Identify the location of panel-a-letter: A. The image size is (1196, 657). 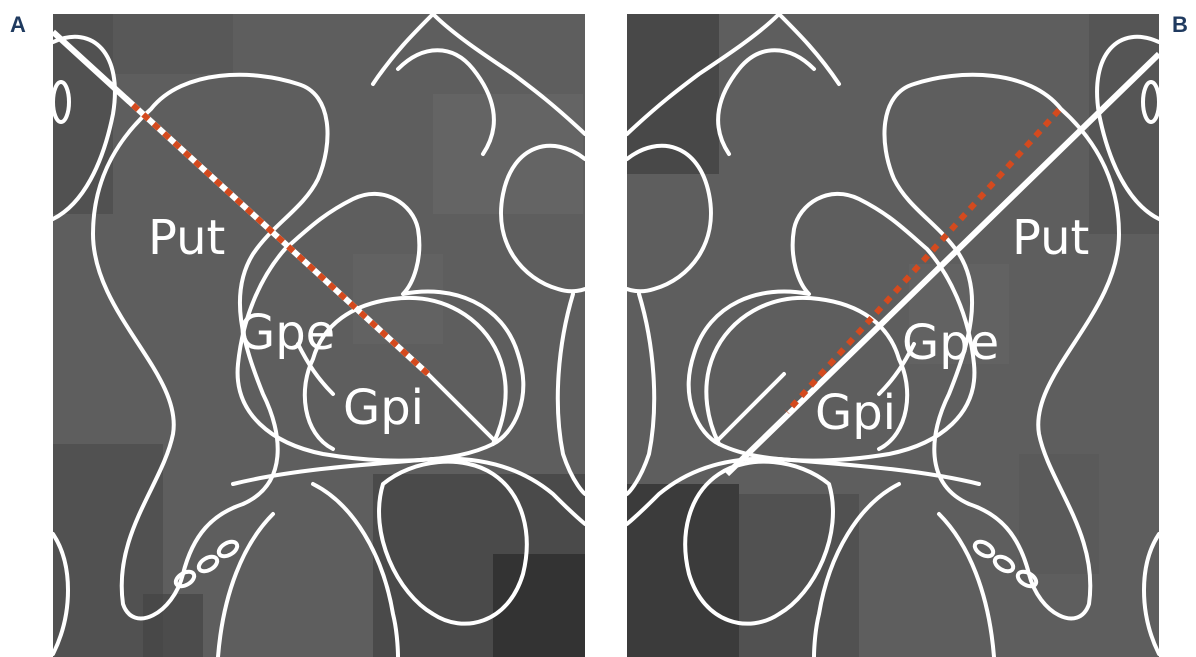
(18, 24).